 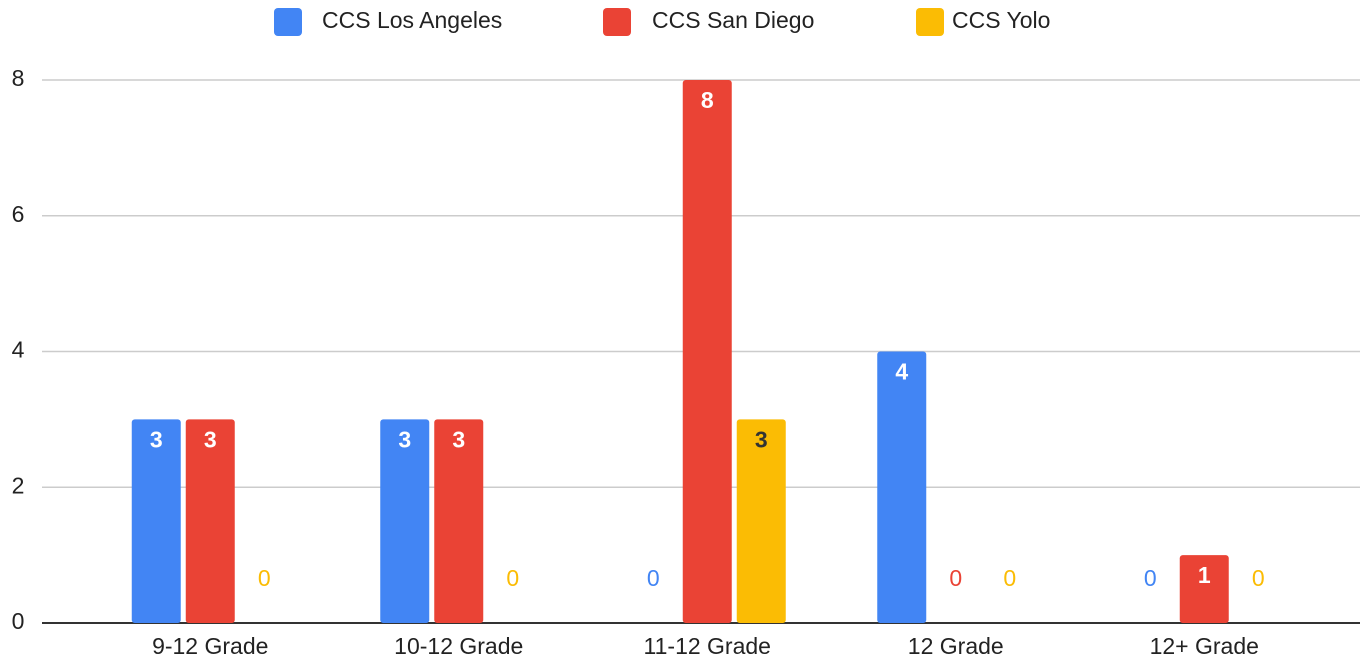 What do you see at coordinates (18, 350) in the screenshot?
I see `y-tick-label: 4` at bounding box center [18, 350].